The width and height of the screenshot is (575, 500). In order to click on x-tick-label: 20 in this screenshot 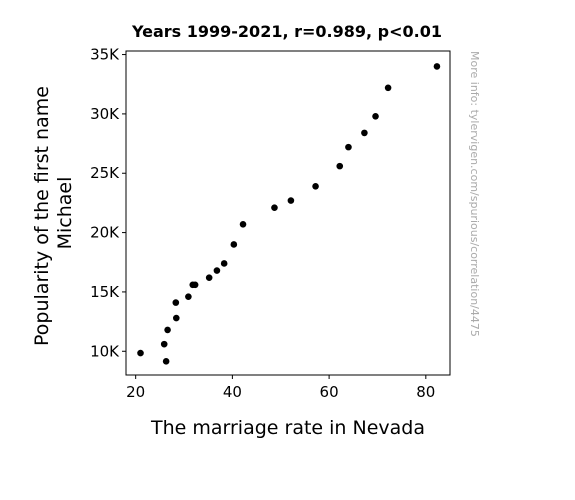, I will do `click(135, 392)`.